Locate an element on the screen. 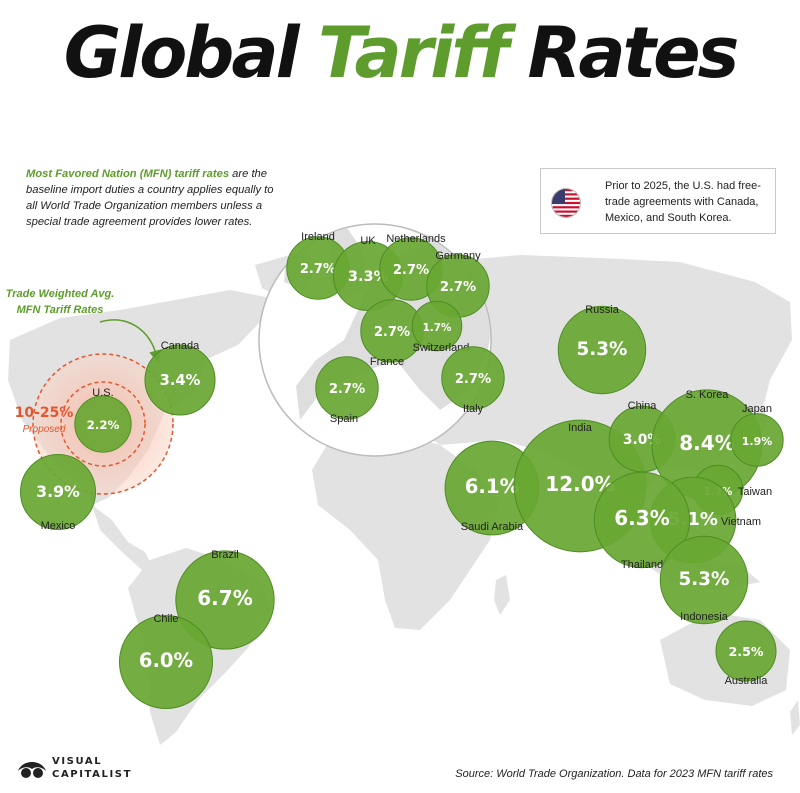 This screenshot has height=793, width=800. page-title: Global Tariff Rates is located at coordinates (400, 53).